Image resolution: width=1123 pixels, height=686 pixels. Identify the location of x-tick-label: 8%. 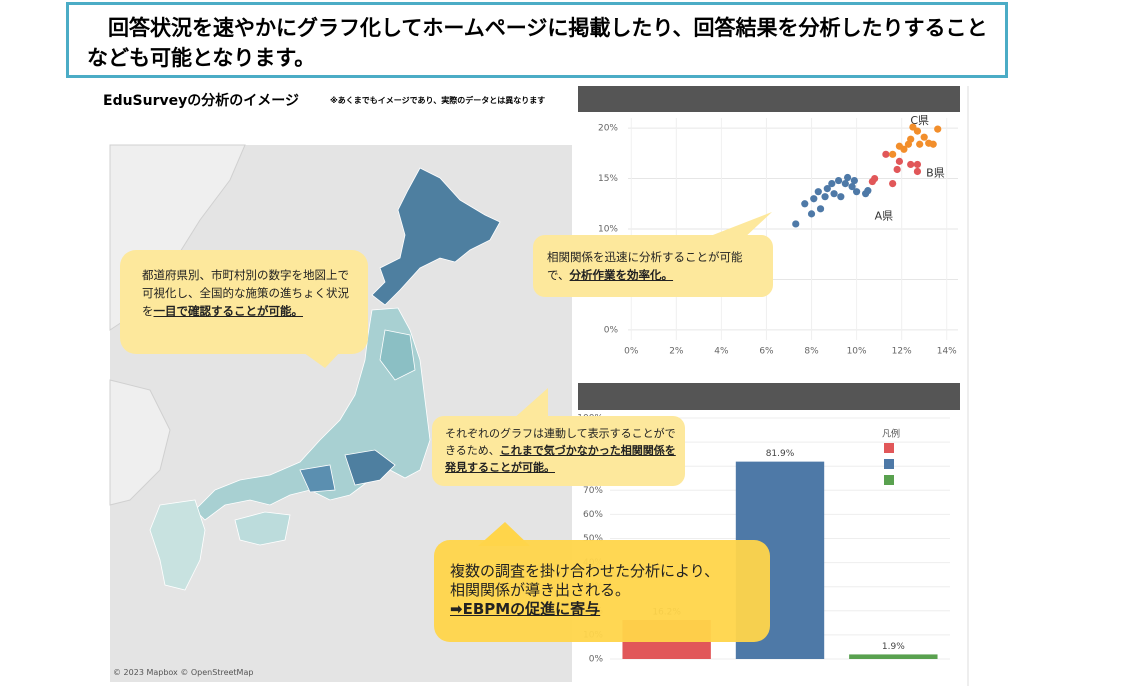
(811, 352).